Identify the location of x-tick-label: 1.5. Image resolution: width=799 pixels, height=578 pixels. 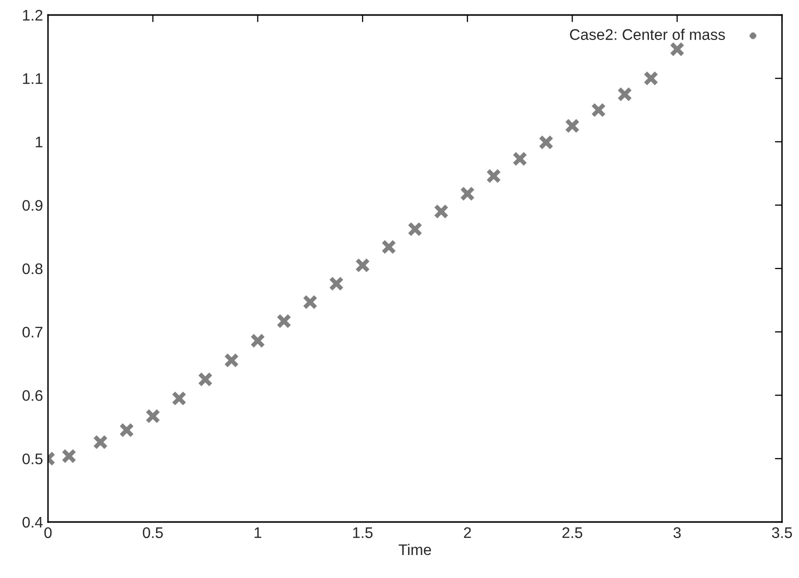
(363, 532).